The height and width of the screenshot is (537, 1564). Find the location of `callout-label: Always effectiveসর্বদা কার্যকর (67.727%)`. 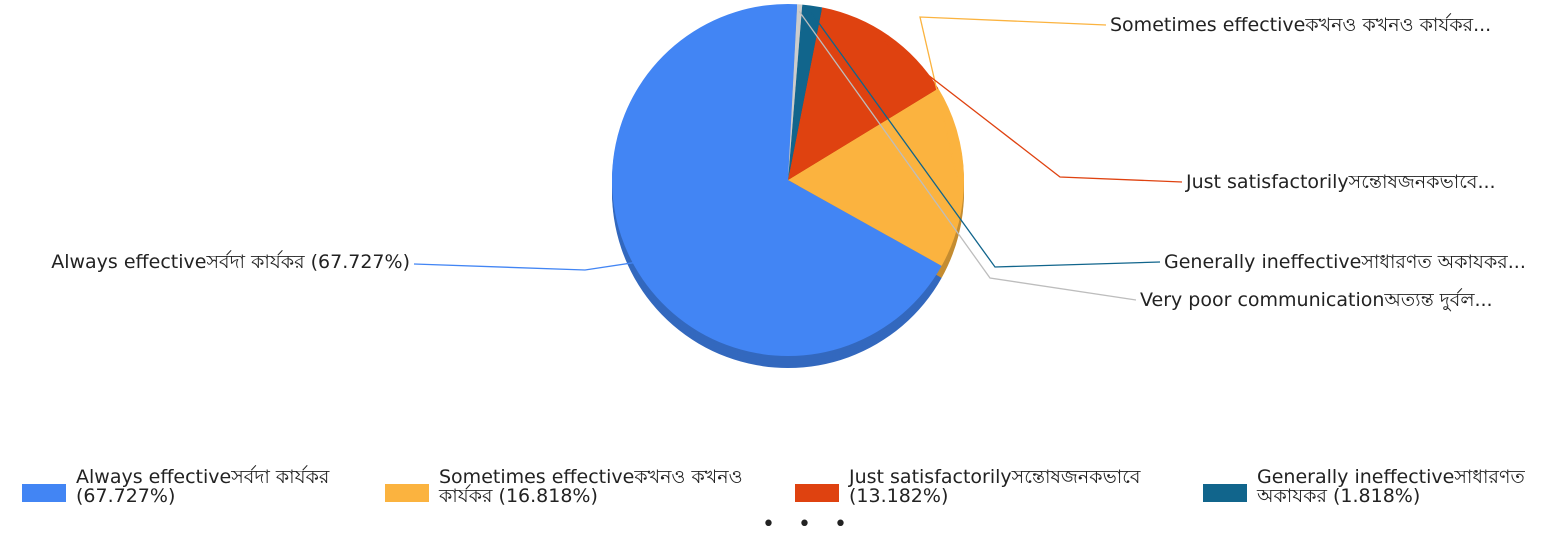

callout-label: Always effectiveসর্বদা কার্যকর (67.727%) is located at coordinates (230, 261).